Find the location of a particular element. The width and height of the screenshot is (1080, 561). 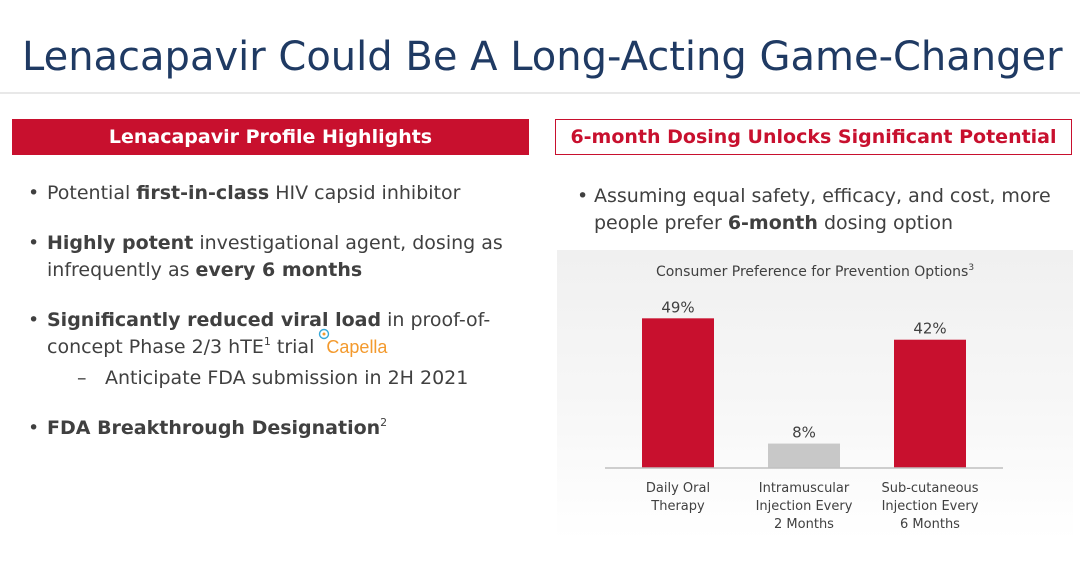

bullet-bold-text: first-in-class is located at coordinates (203, 193).